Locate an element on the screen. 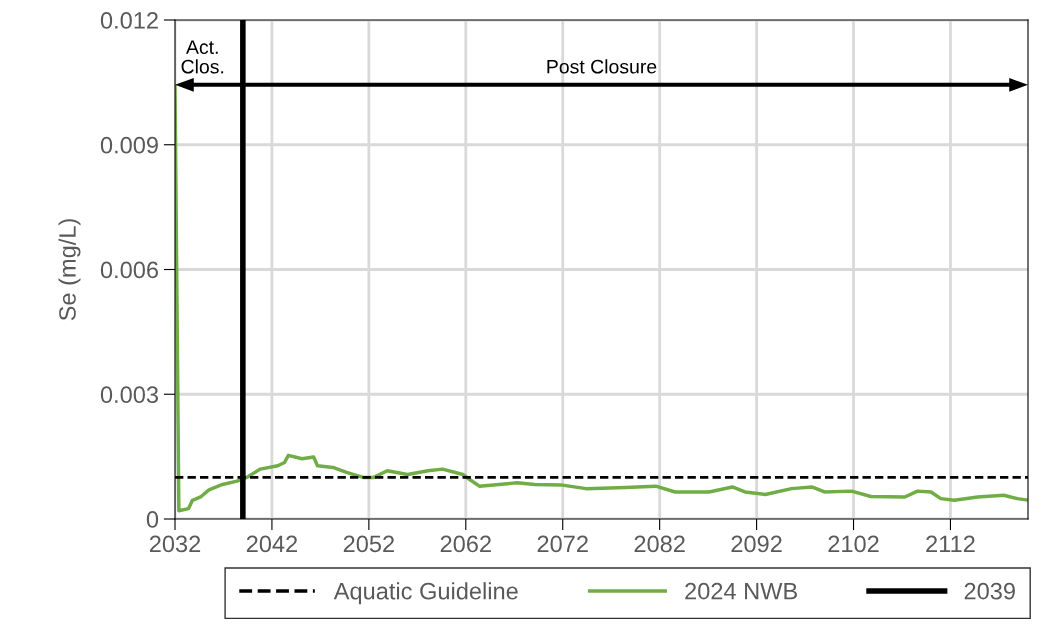 This screenshot has width=1042, height=627. y-tick-label: 0.009 is located at coordinates (129, 145).